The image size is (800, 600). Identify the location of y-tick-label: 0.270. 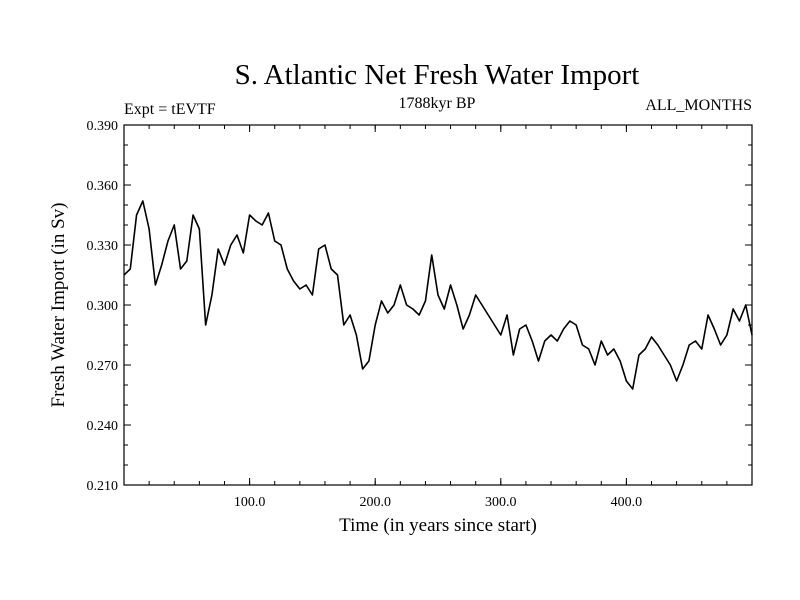
(103, 366).